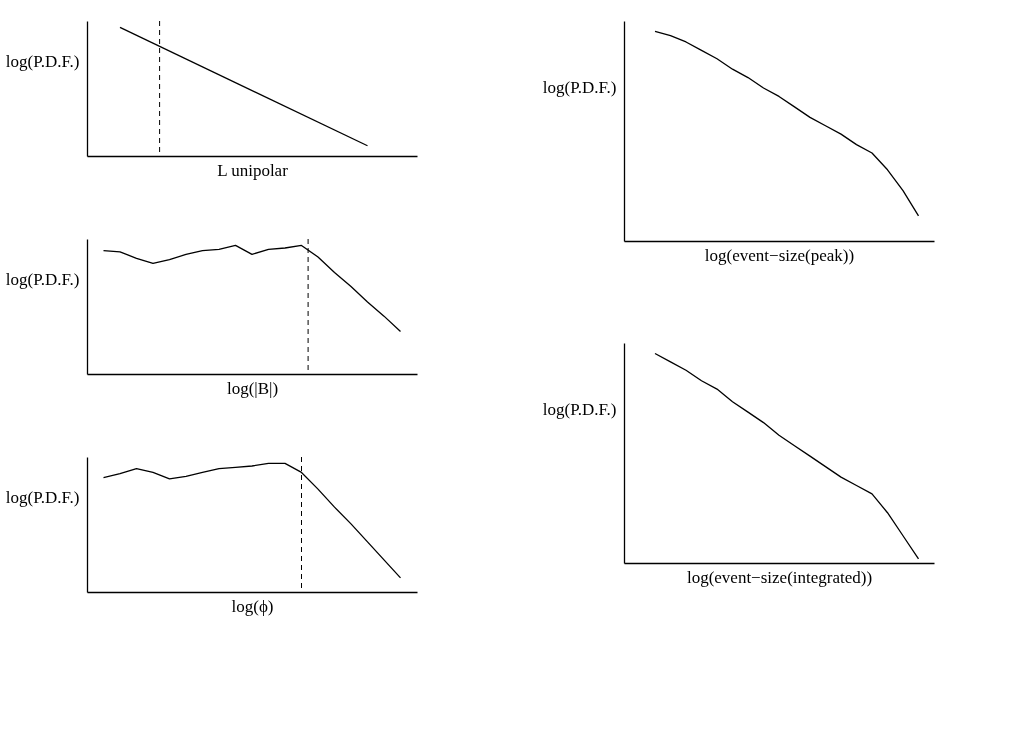 This screenshot has width=1014, height=754. What do you see at coordinates (779, 255) in the screenshot?
I see `x-axis-title: log(event−size(peak))` at bounding box center [779, 255].